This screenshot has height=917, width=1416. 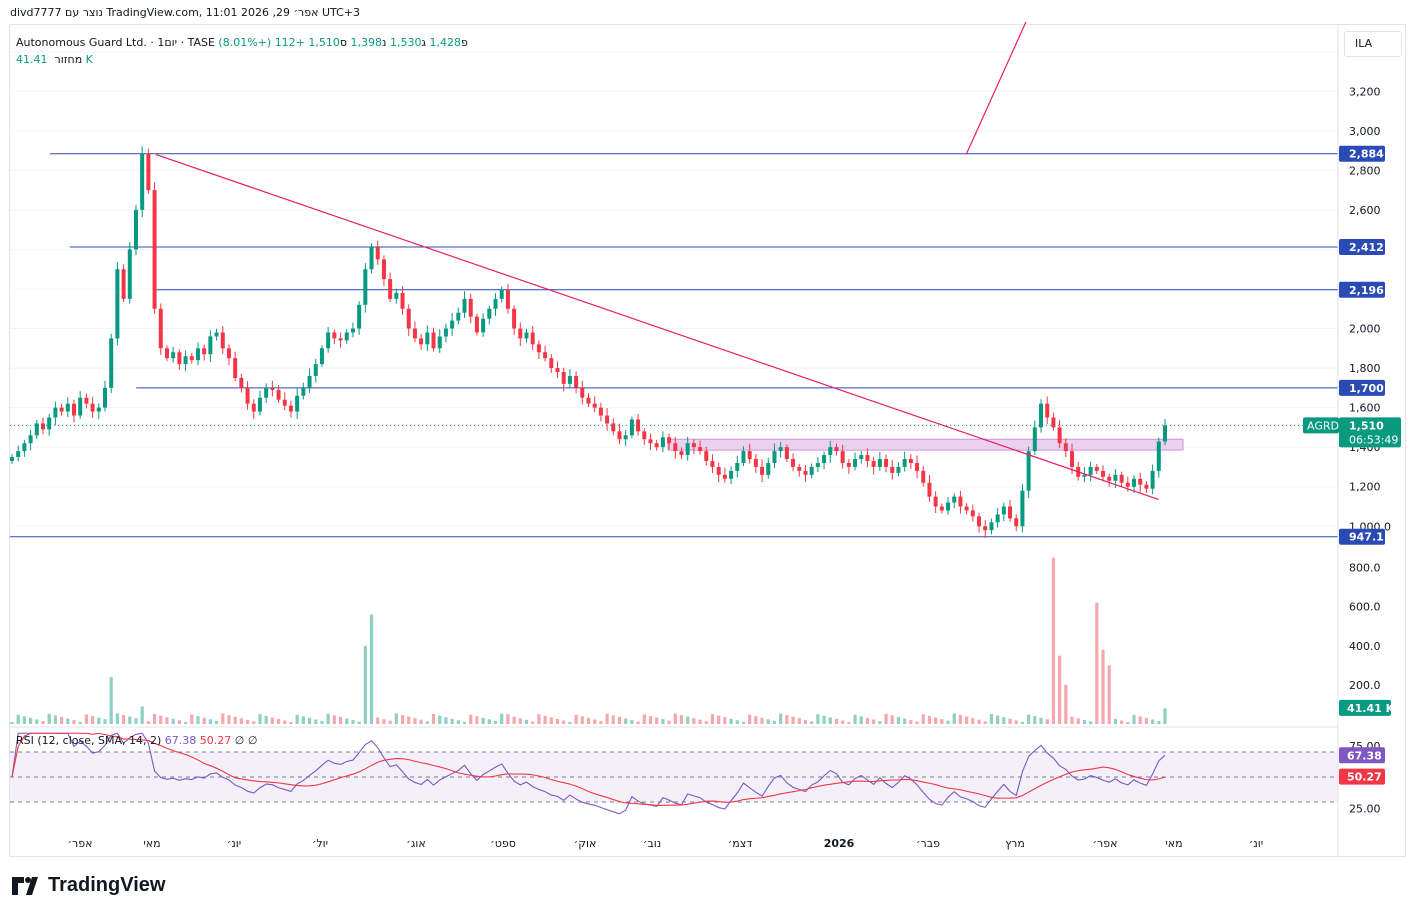 I want to click on rsi-value: 67.38, so click(x=180, y=740).